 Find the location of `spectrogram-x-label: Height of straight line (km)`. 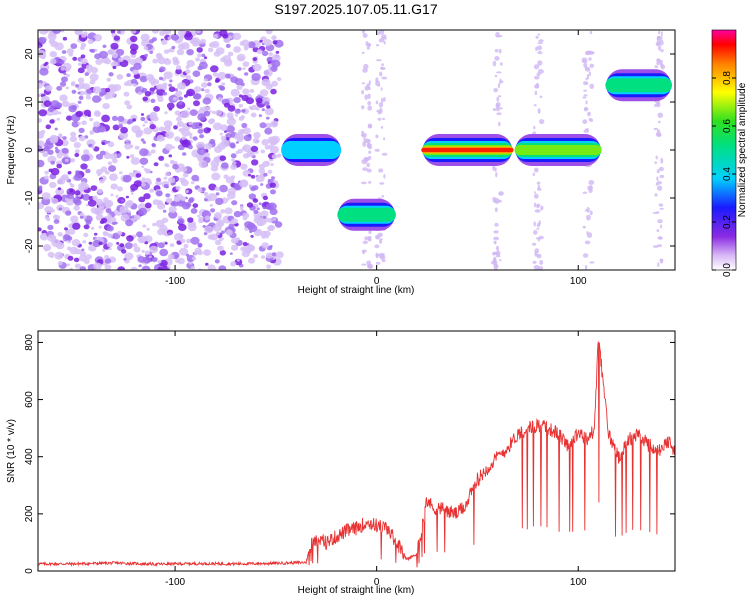

spectrogram-x-label: Height of straight line (km) is located at coordinates (356, 290).